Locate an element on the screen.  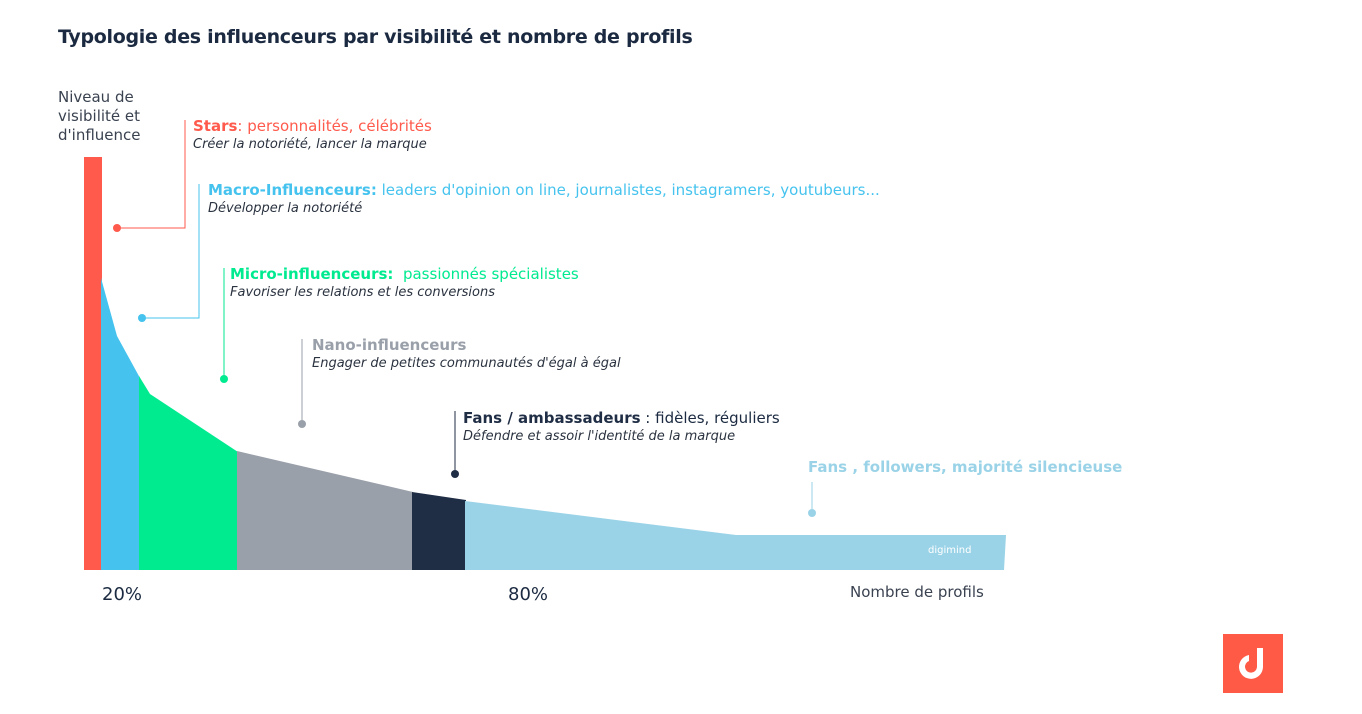
segment-macro-influenceurs is located at coordinates (120, 424).